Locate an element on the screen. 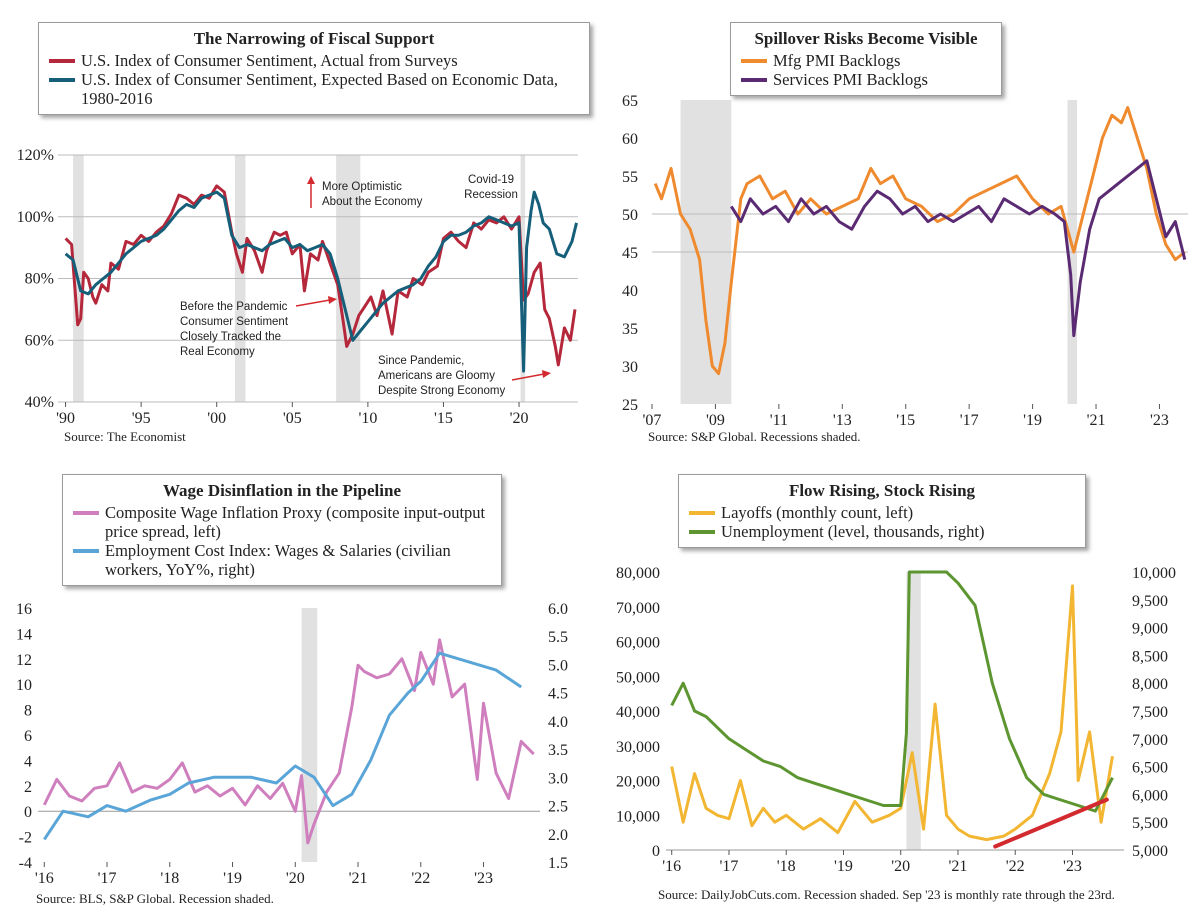  annotation-before-pandemic: Real Economy is located at coordinates (217, 352).